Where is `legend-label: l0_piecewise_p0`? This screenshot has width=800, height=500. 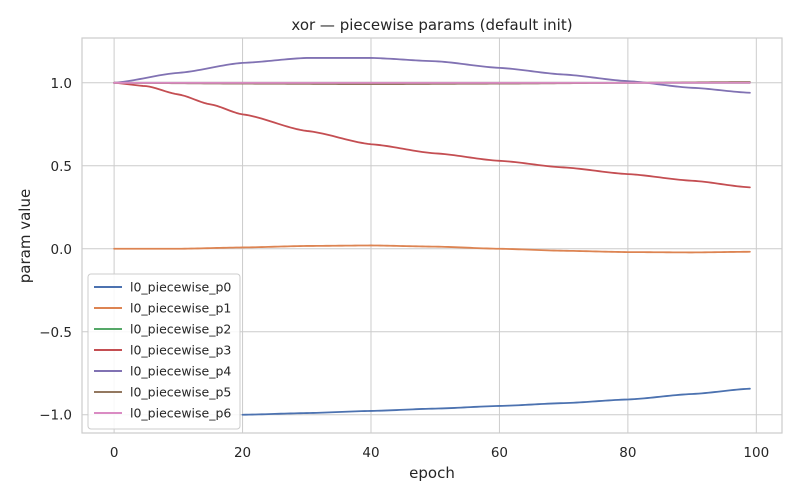
legend-label: l0_piecewise_p0 is located at coordinates (180, 287).